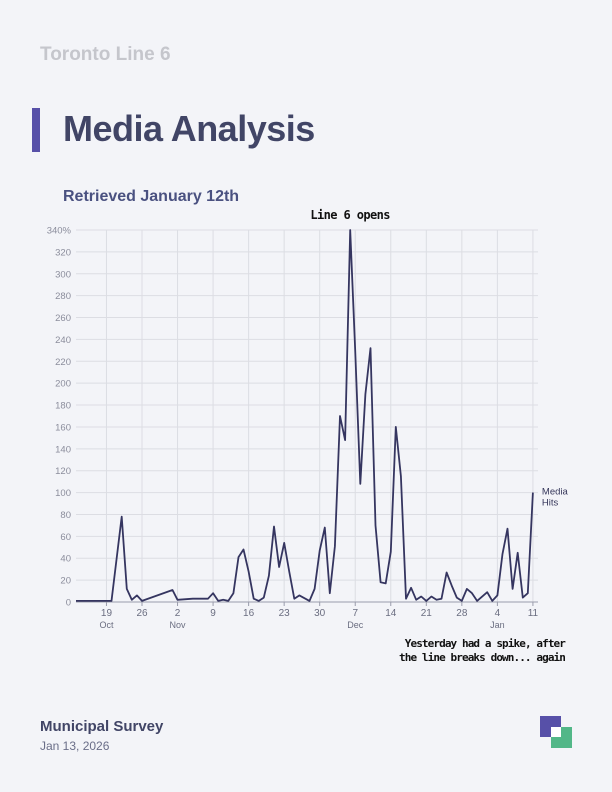 The height and width of the screenshot is (792, 612). What do you see at coordinates (285, 613) in the screenshot?
I see `x-tick-label: 23` at bounding box center [285, 613].